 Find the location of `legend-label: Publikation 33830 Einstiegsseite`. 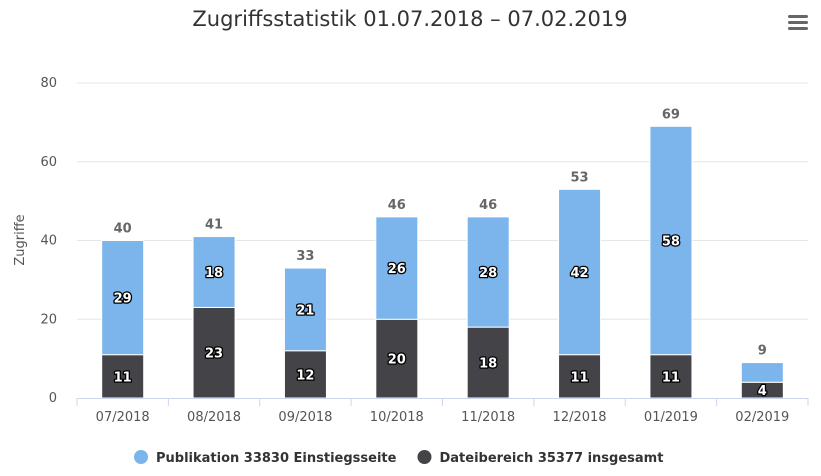

legend-label: Publikation 33830 Einstiegsseite is located at coordinates (276, 458).